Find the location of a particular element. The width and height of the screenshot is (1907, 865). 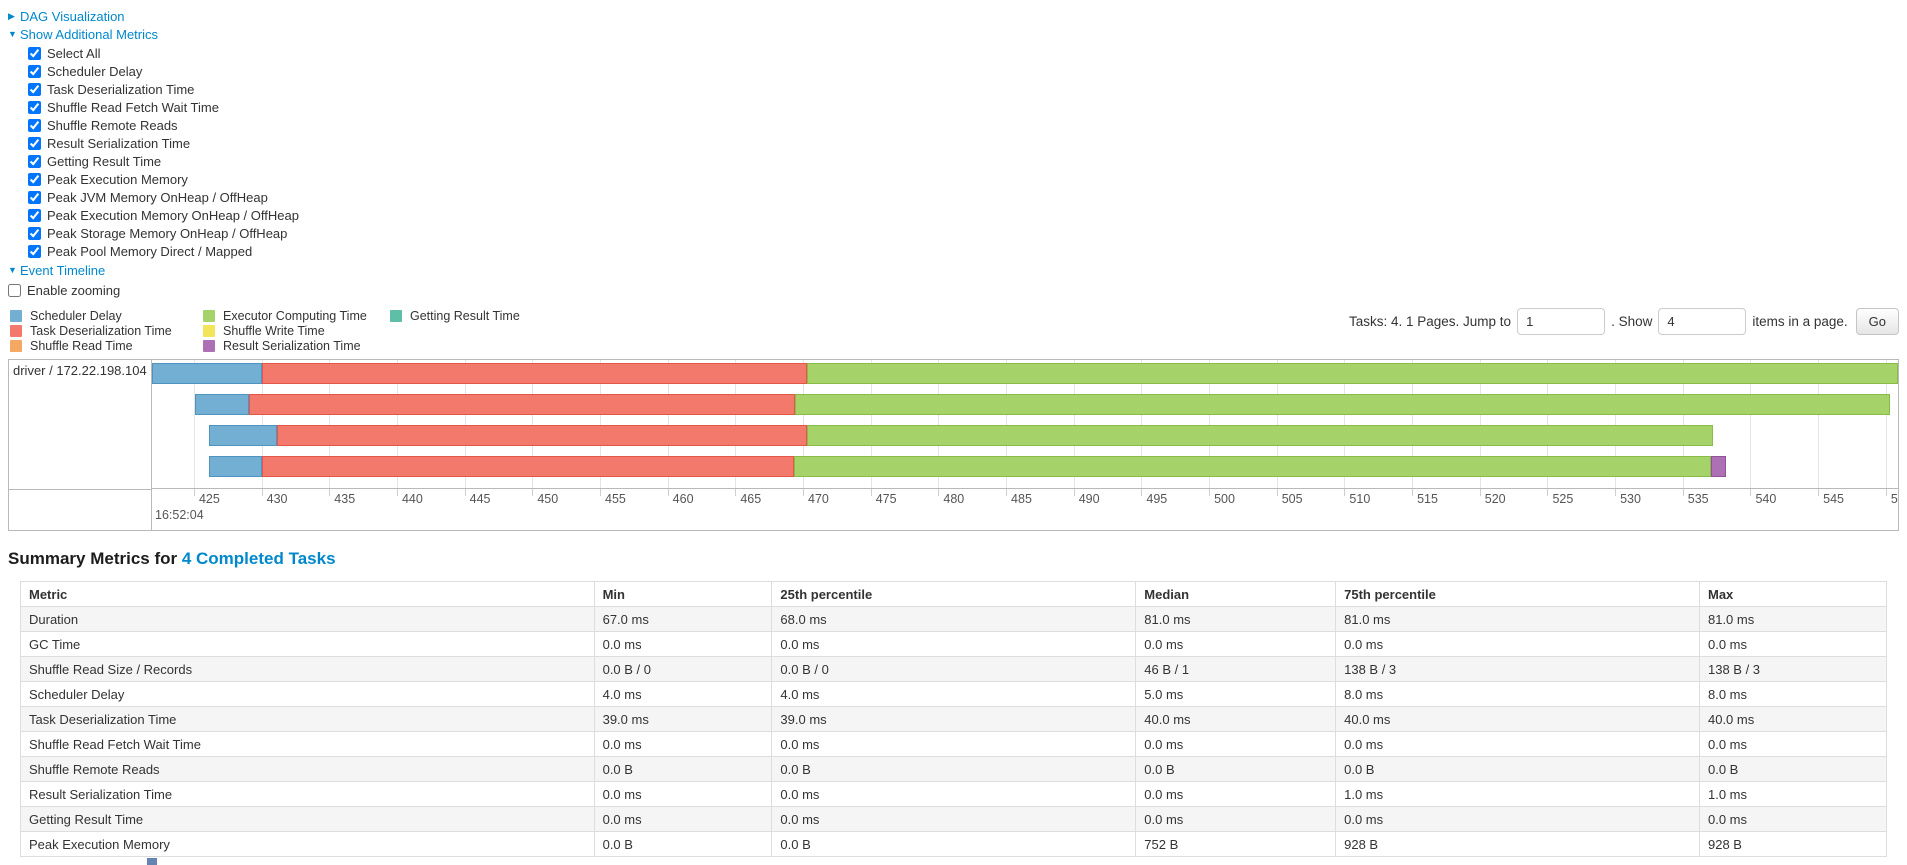

axis-tick-label: 460 is located at coordinates (683, 499).